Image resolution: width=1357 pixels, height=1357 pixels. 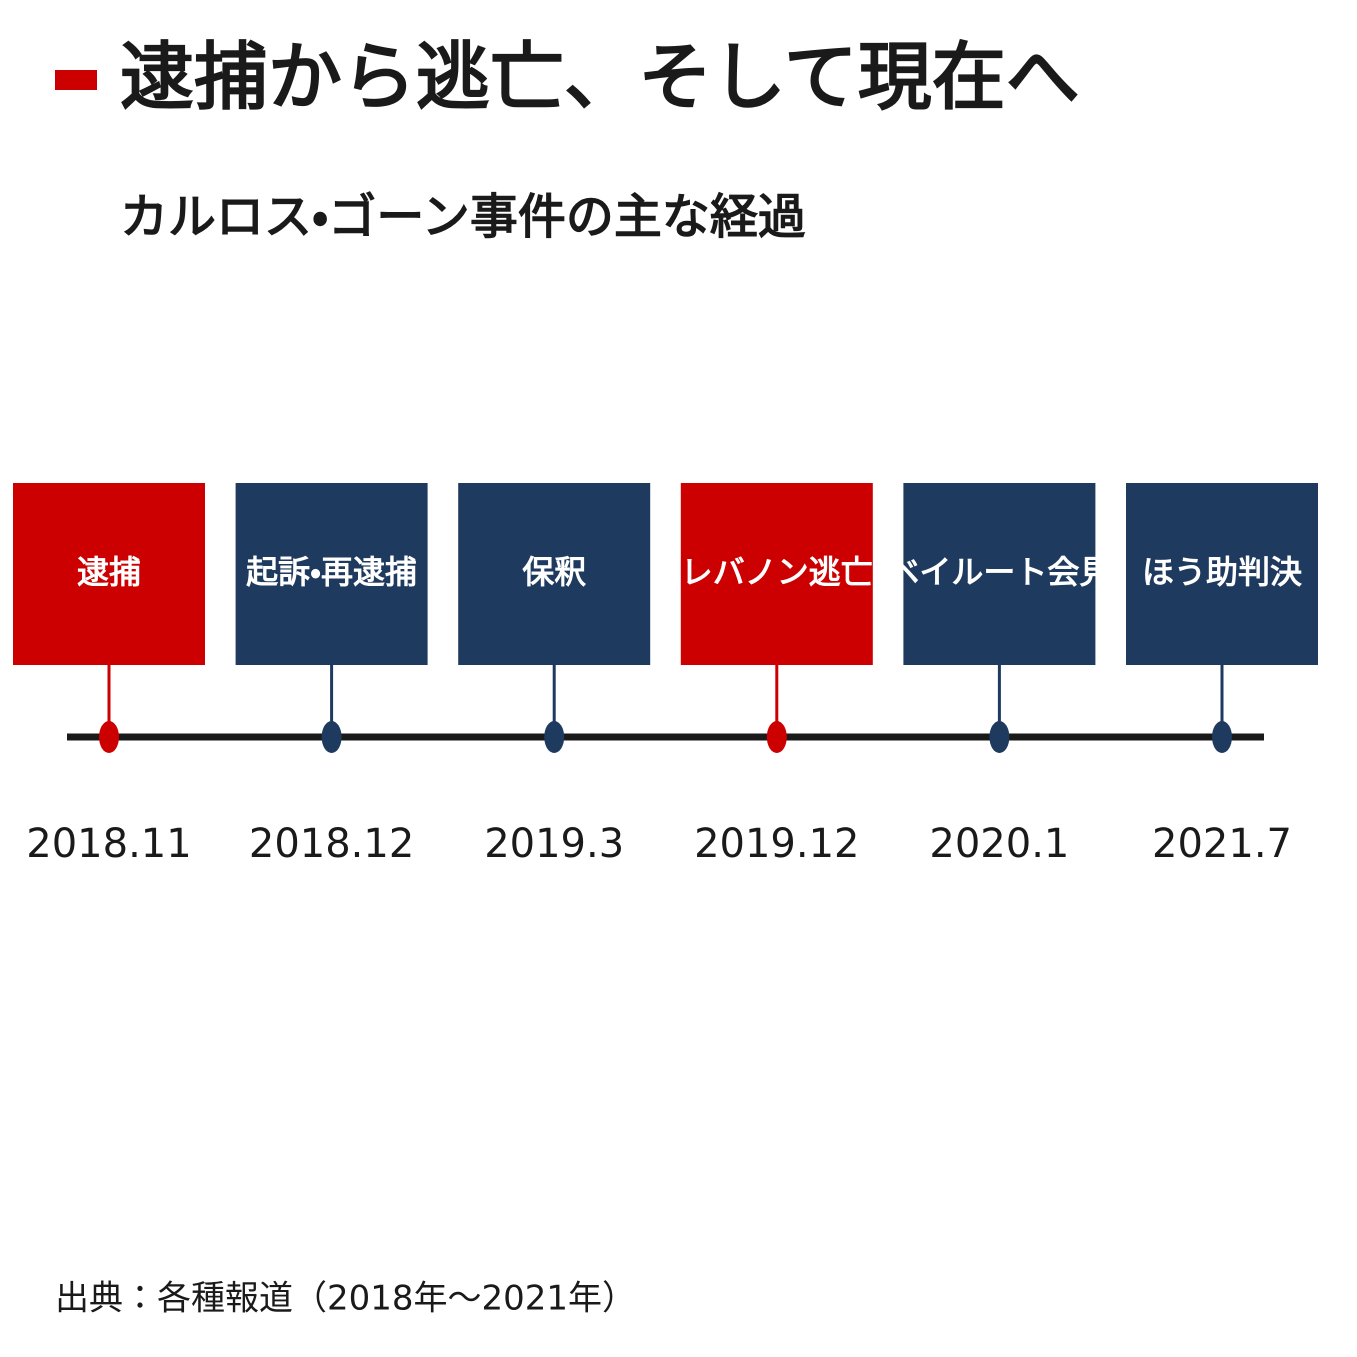 I want to click on title-marker, so click(x=76, y=80).